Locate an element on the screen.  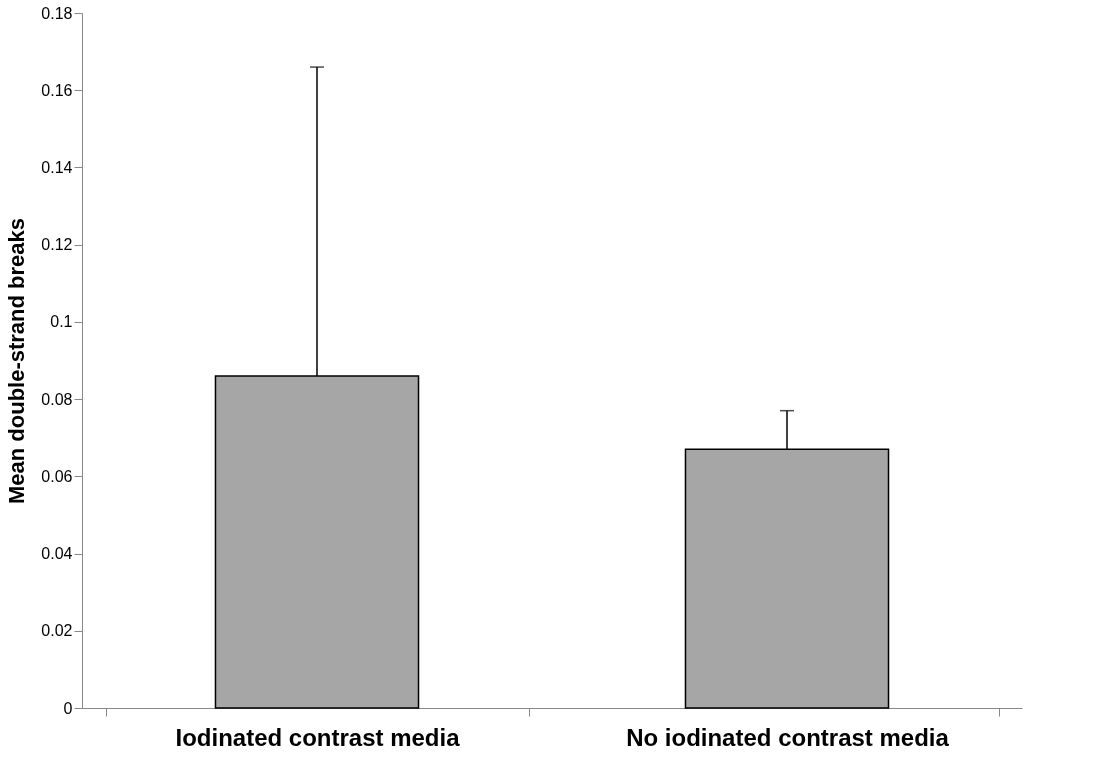
y-tick-label: 0.16 is located at coordinates (57, 90).